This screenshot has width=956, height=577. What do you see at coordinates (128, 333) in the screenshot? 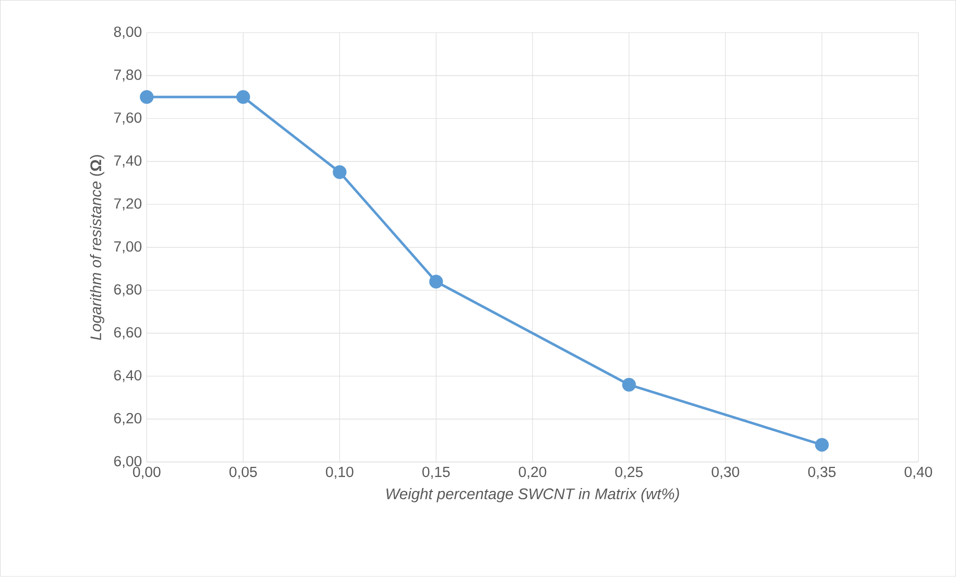
I see `y-tick-label: 6,60` at bounding box center [128, 333].